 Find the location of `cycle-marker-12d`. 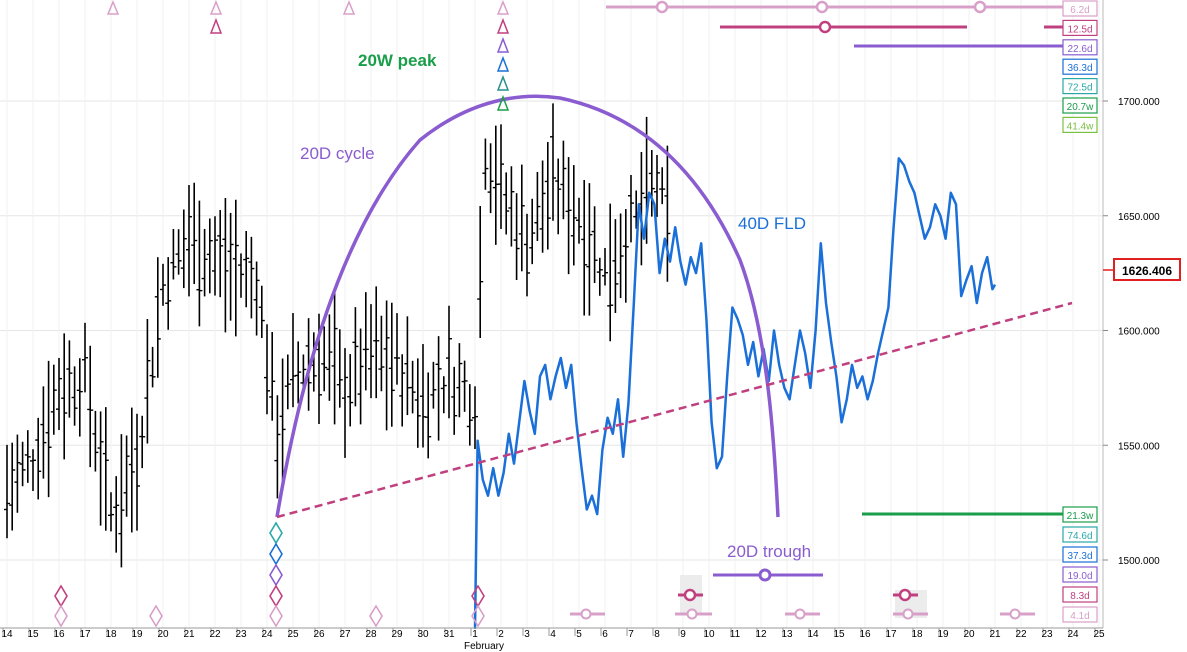

cycle-marker-12d is located at coordinates (825, 27).